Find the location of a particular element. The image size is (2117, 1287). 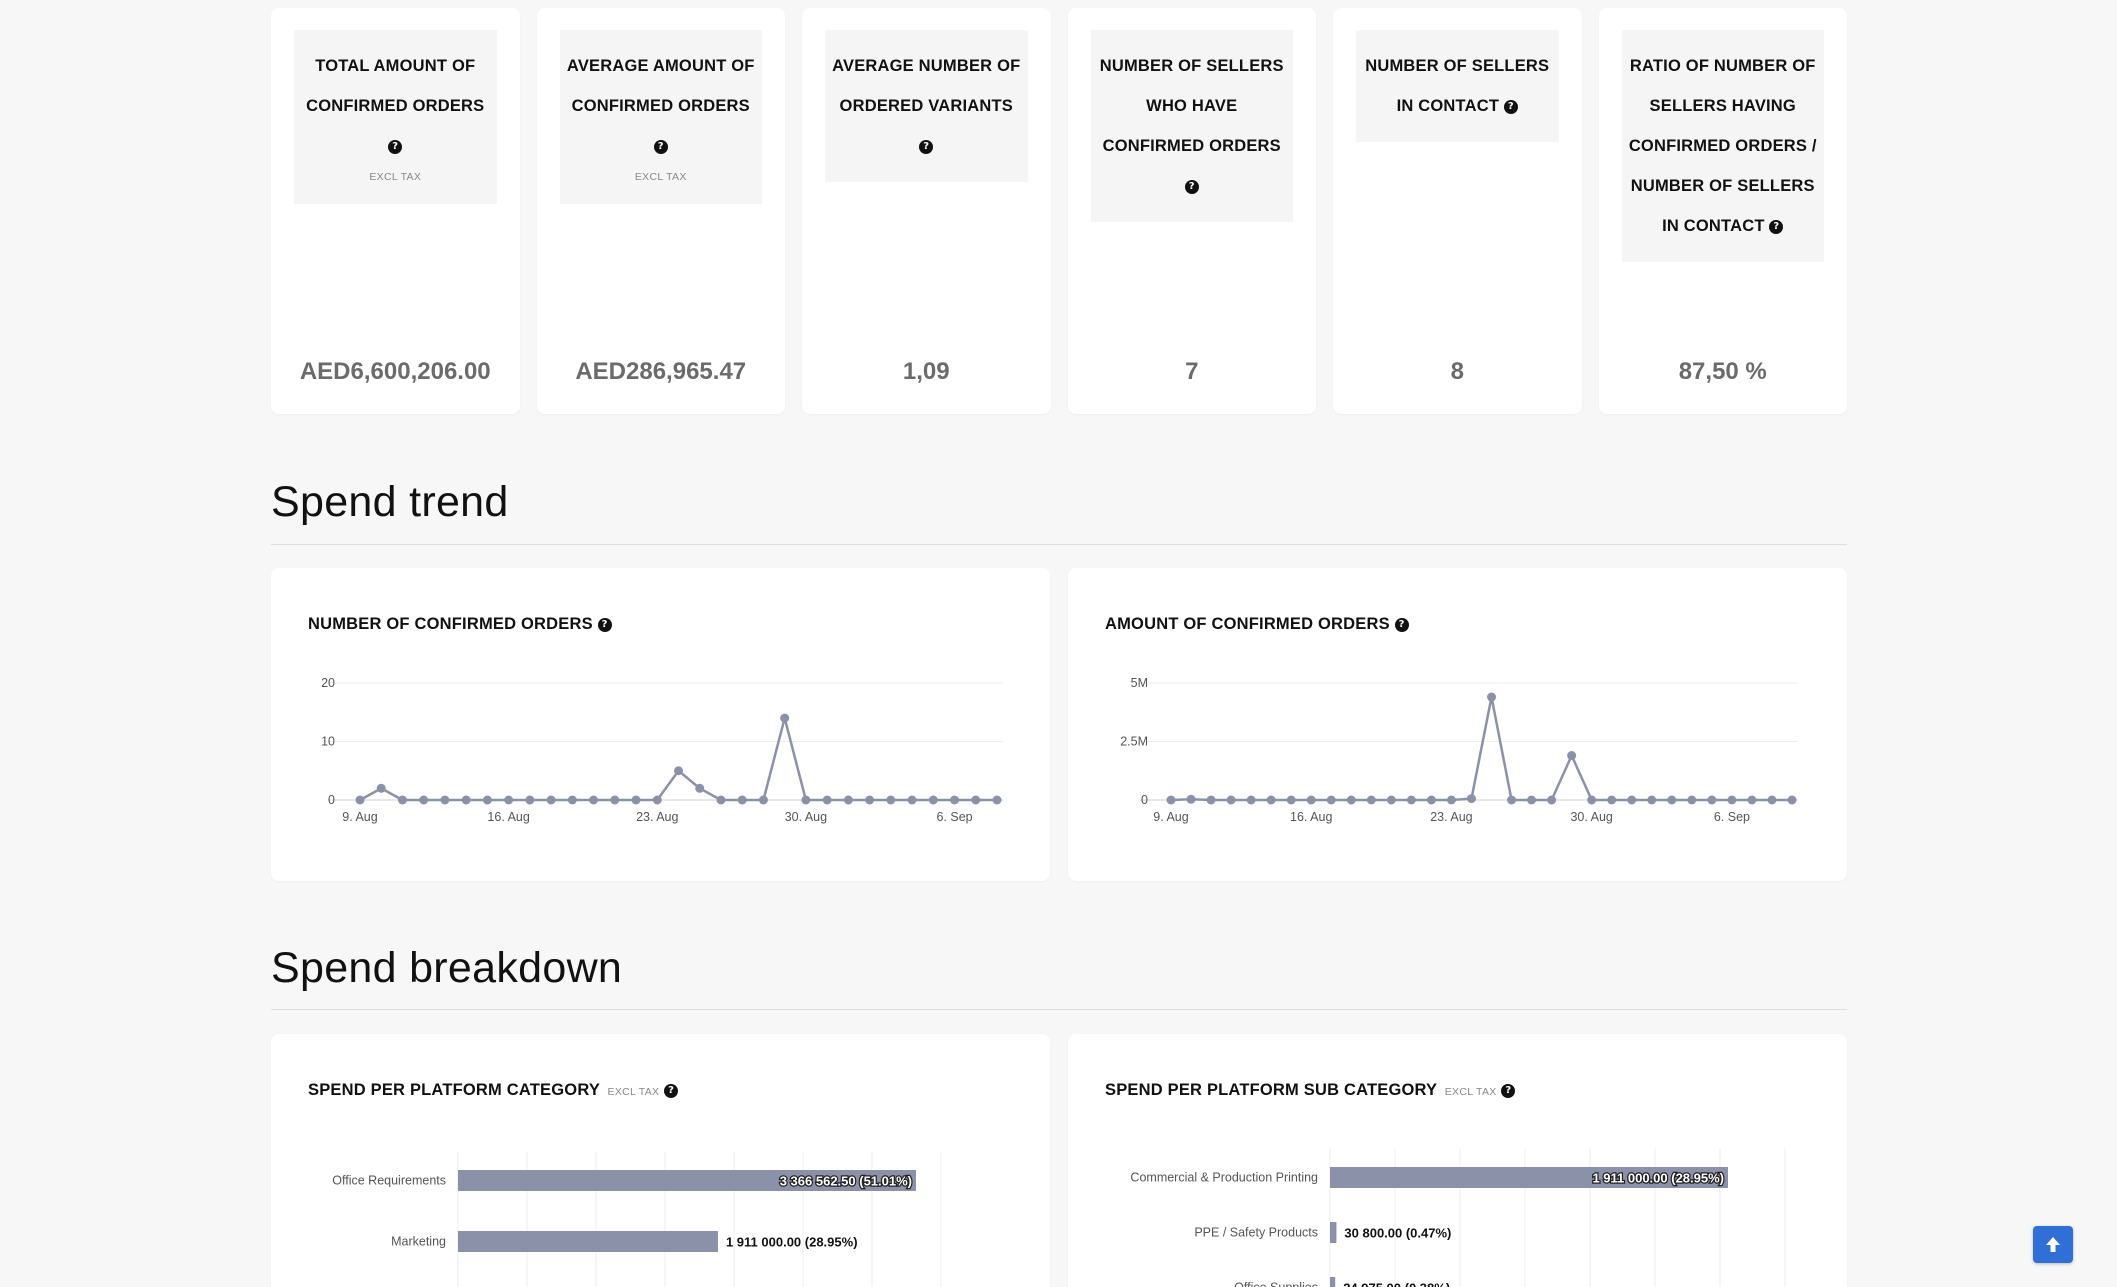

x-tick-label: 30. Aug is located at coordinates (1591, 817).